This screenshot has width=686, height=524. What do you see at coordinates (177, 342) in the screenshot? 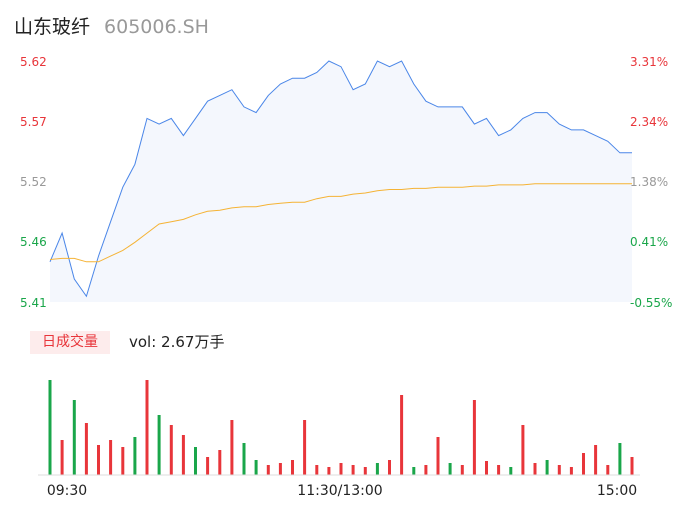
I see `volume-readout: vol: 2.67万手` at bounding box center [177, 342].